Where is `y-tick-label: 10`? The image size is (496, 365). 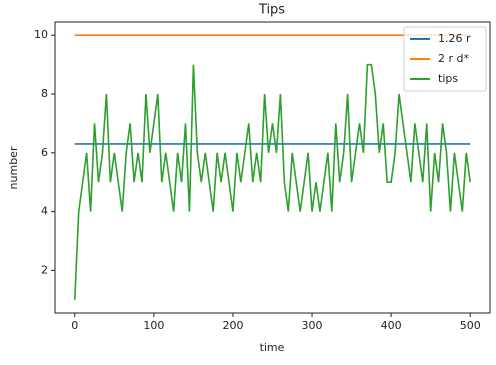
y-tick-label: 10 is located at coordinates (41, 34).